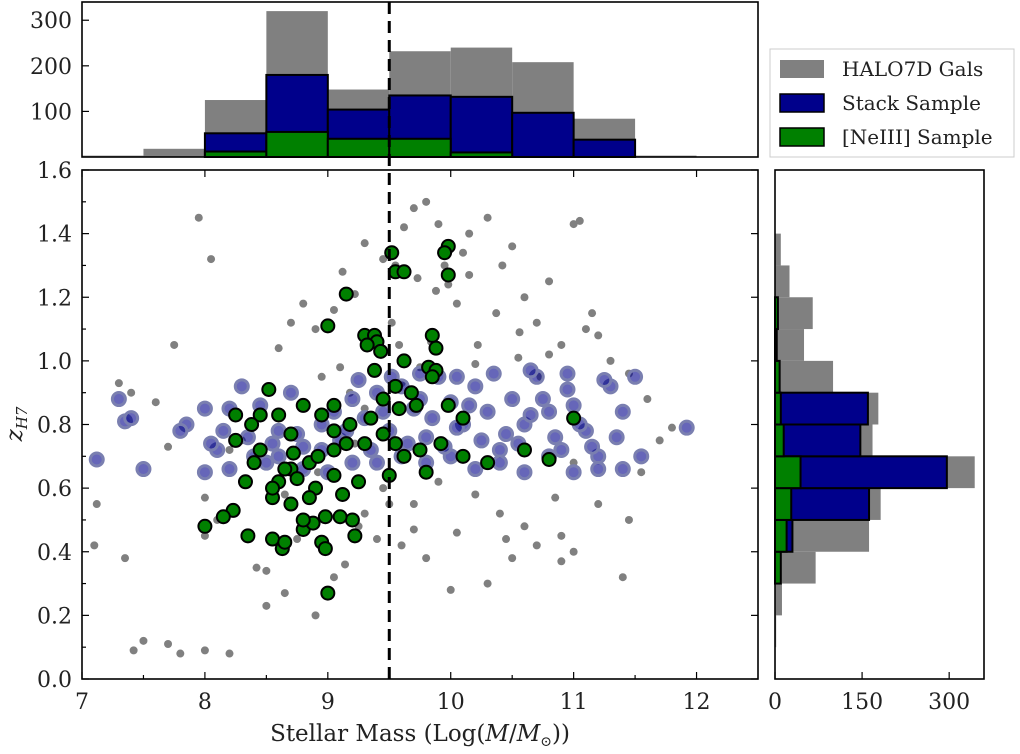 The image size is (1020, 754). What do you see at coordinates (949, 702) in the screenshot?
I see `right-x-tick-label: 300` at bounding box center [949, 702].